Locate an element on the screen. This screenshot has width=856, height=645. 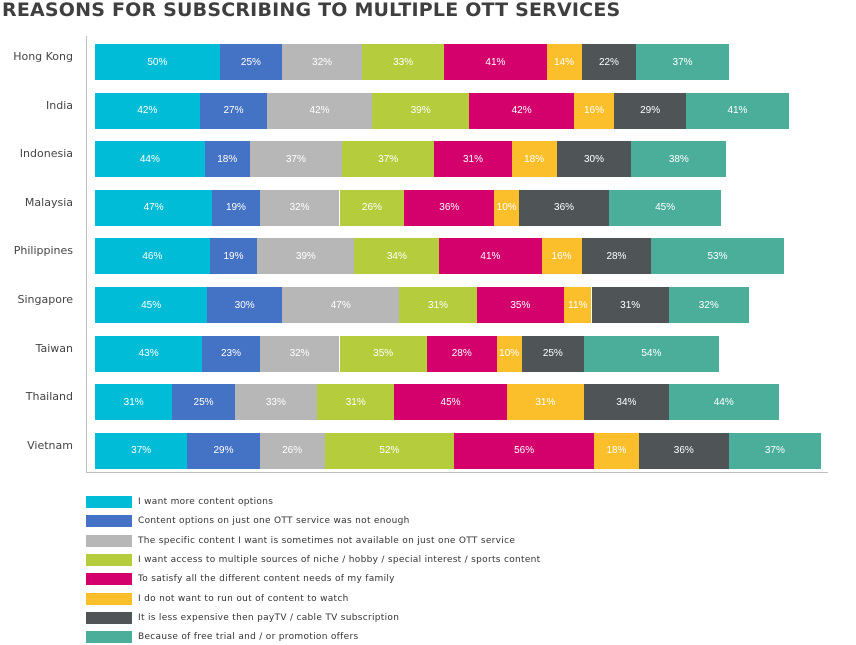
data-label: 22% is located at coordinates (608, 62).